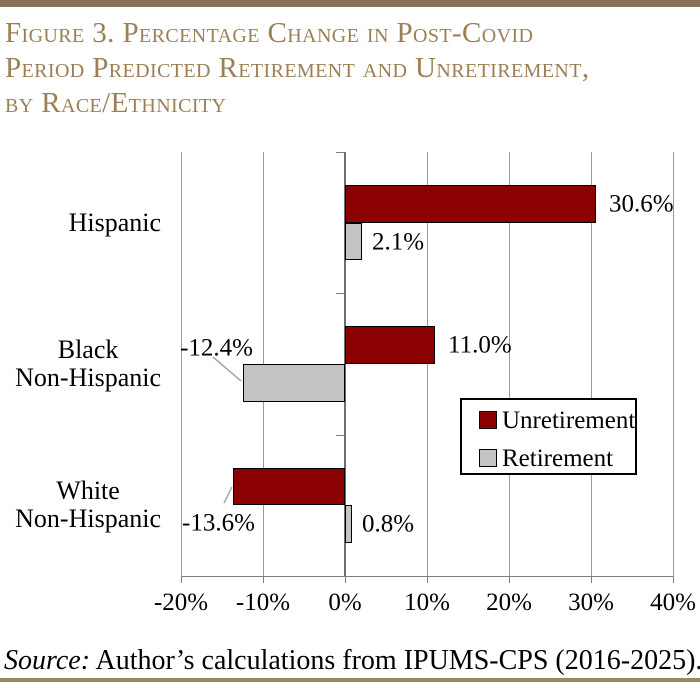 The height and width of the screenshot is (688, 700). What do you see at coordinates (488, 458) in the screenshot?
I see `retirement-swatch-icon` at bounding box center [488, 458].